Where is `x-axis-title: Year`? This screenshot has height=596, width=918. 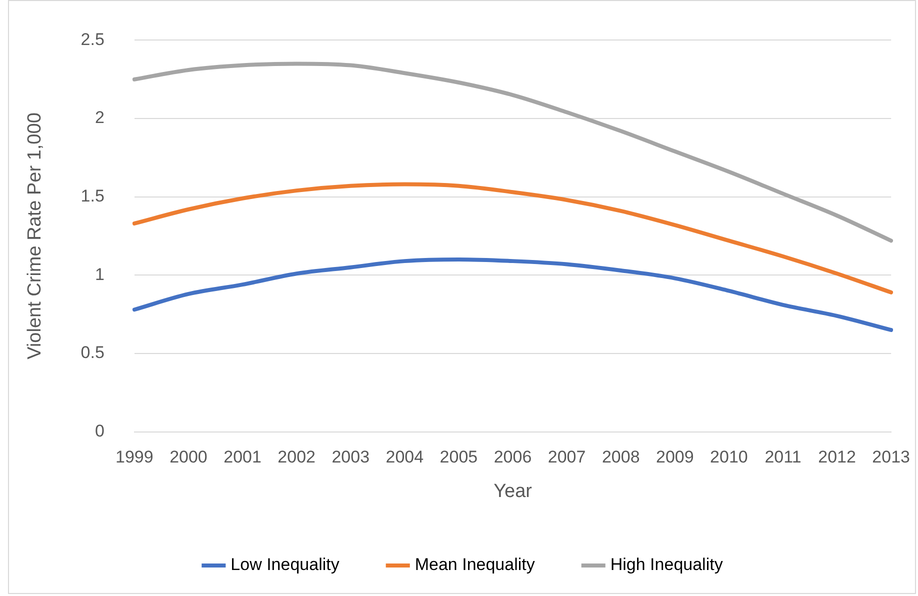 x-axis-title: Year is located at coordinates (513, 491).